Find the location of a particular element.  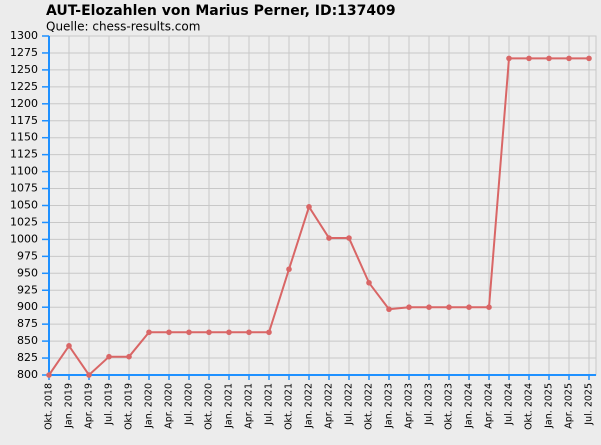

y-tick-label: 1125 is located at coordinates (24, 154).